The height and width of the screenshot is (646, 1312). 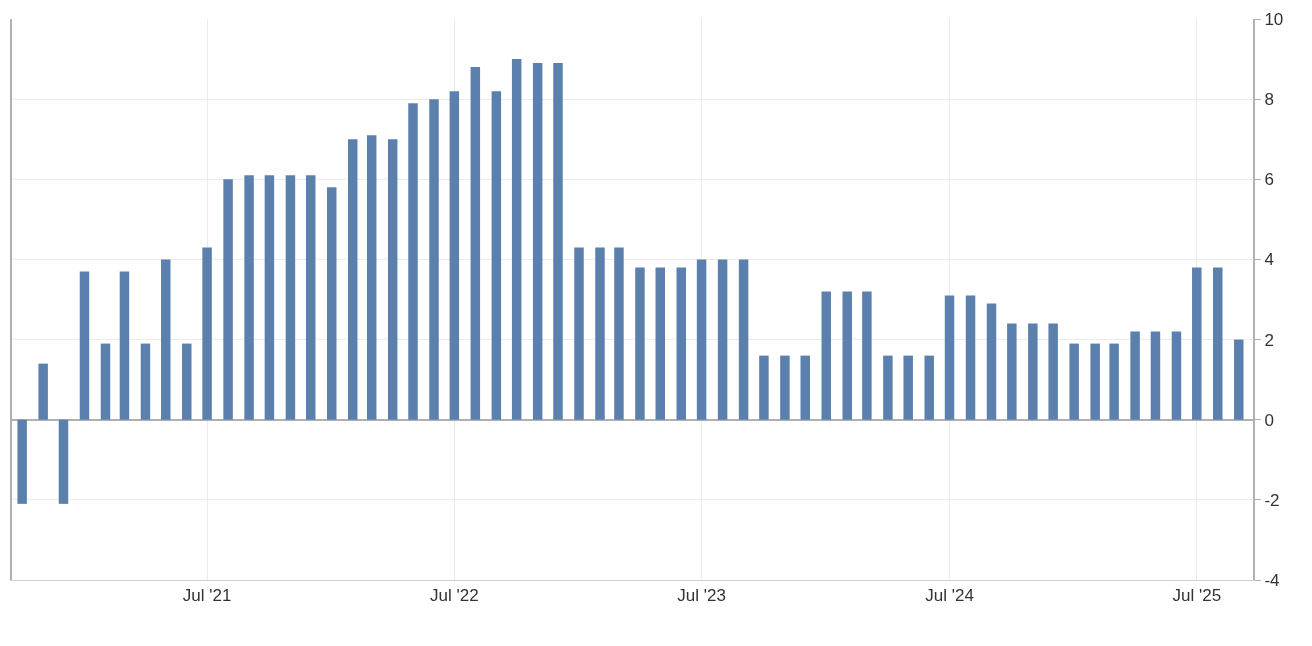 What do you see at coordinates (1269, 180) in the screenshot?
I see `y-tick-label: 6` at bounding box center [1269, 180].